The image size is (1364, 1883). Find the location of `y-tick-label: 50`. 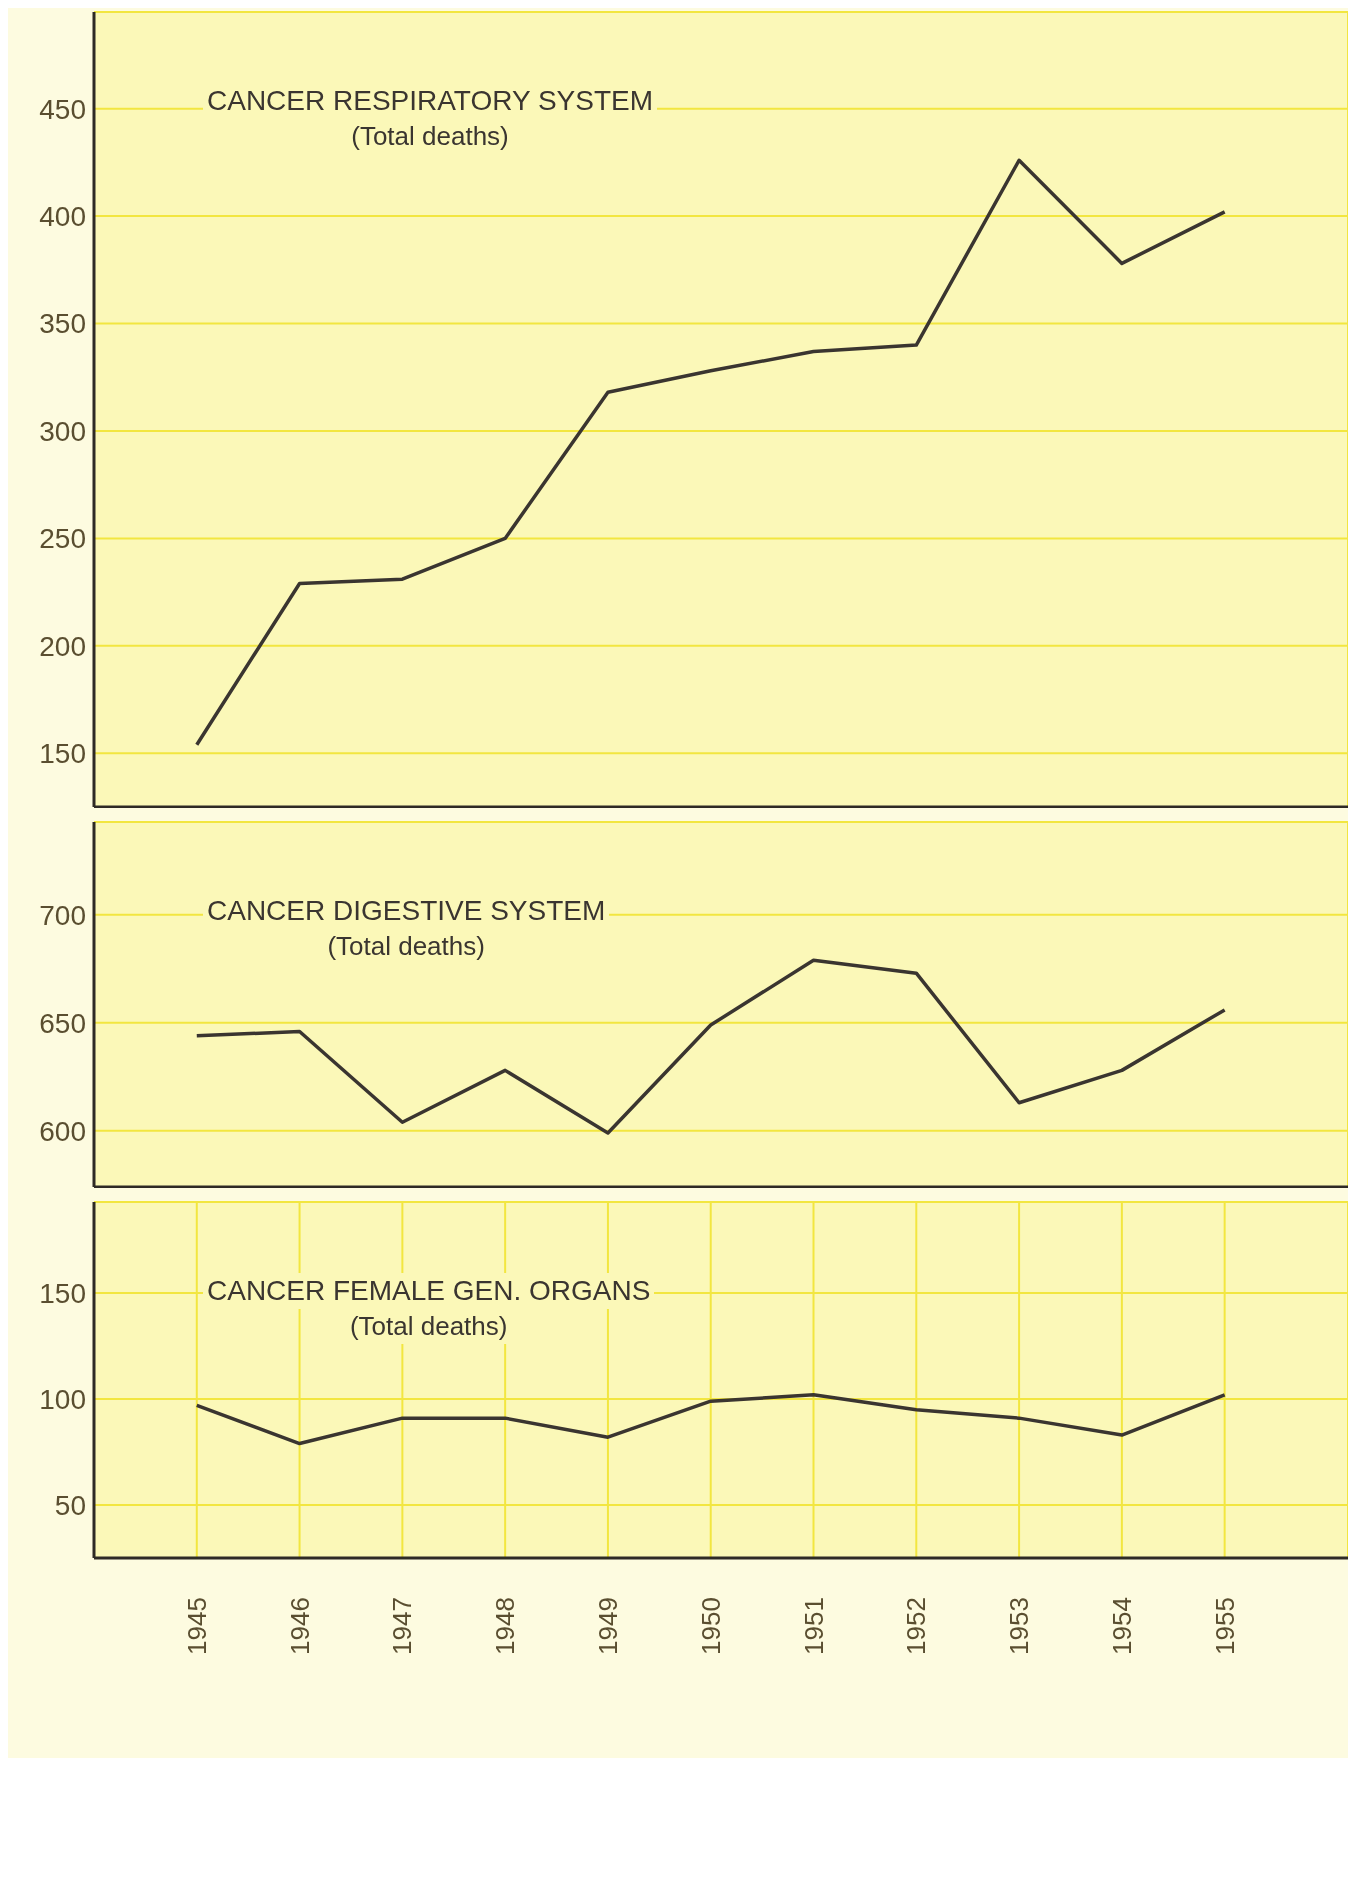

y-tick-label: 50 is located at coordinates (70, 1505).